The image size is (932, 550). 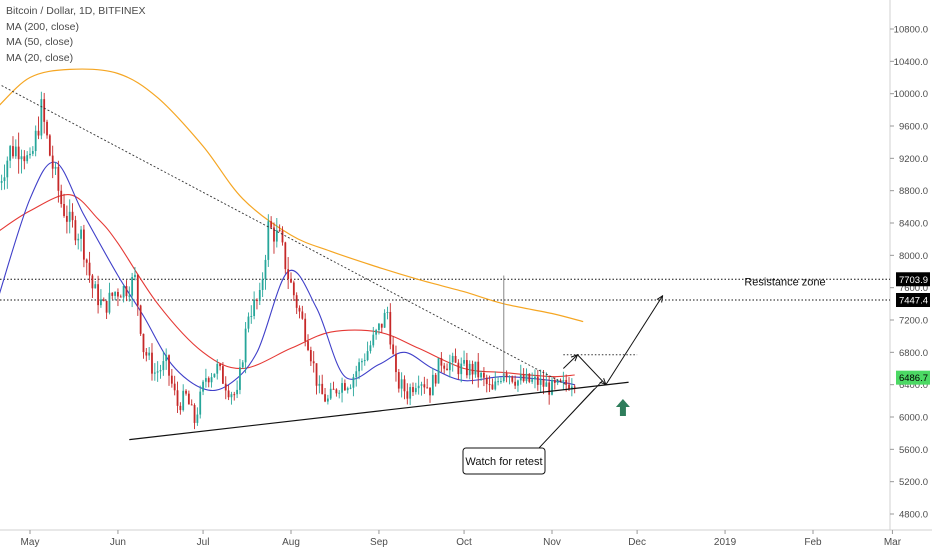 What do you see at coordinates (30, 542) in the screenshot?
I see `time-tick-label: May` at bounding box center [30, 542].